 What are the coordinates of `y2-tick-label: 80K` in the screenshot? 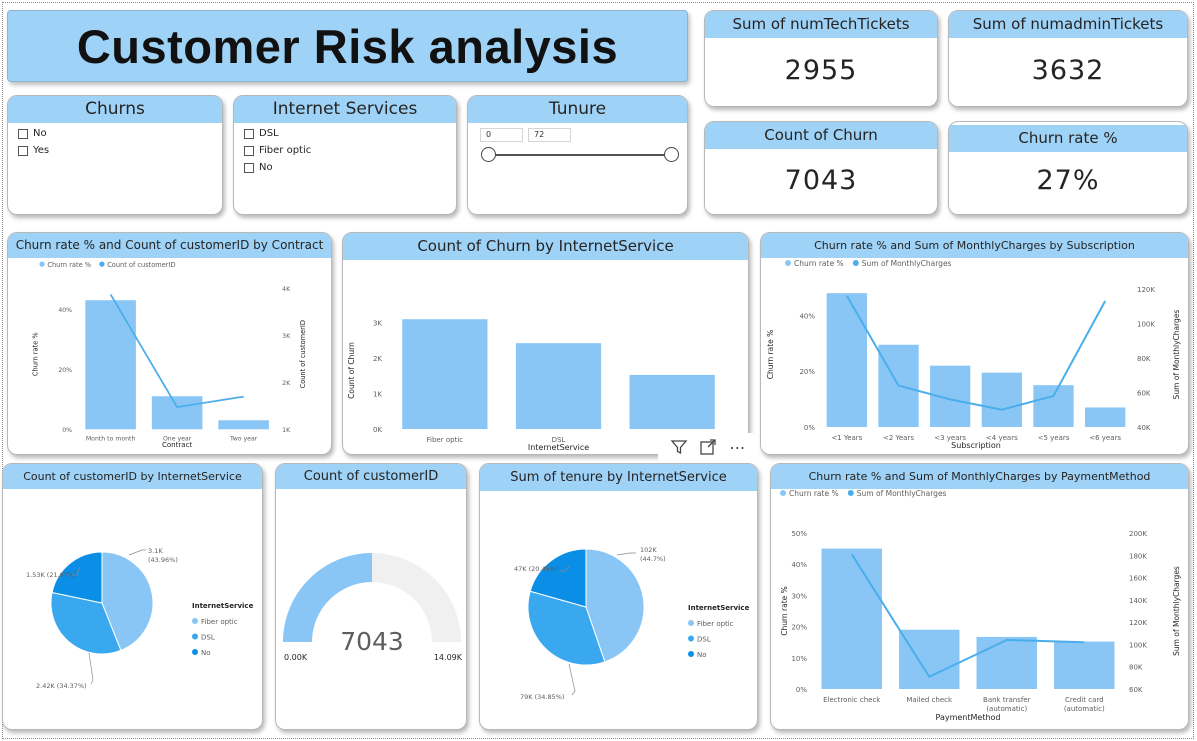 It's located at (1136, 668).